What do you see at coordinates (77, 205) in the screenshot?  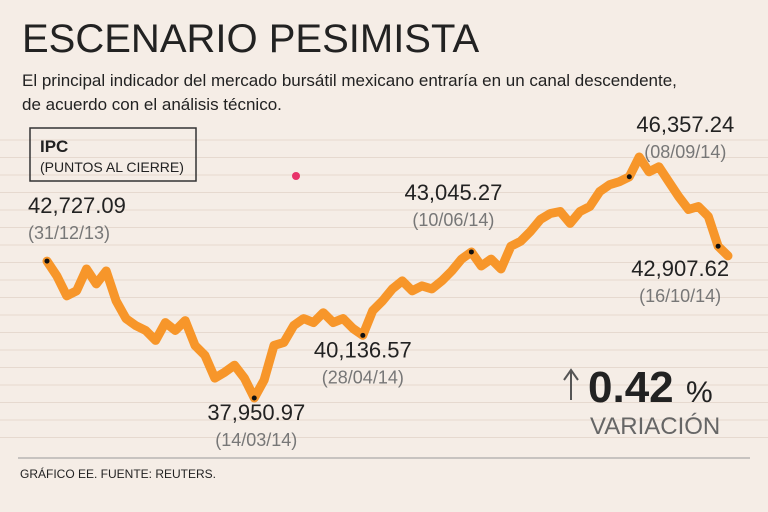 I see `value-label: 42,727.09` at bounding box center [77, 205].